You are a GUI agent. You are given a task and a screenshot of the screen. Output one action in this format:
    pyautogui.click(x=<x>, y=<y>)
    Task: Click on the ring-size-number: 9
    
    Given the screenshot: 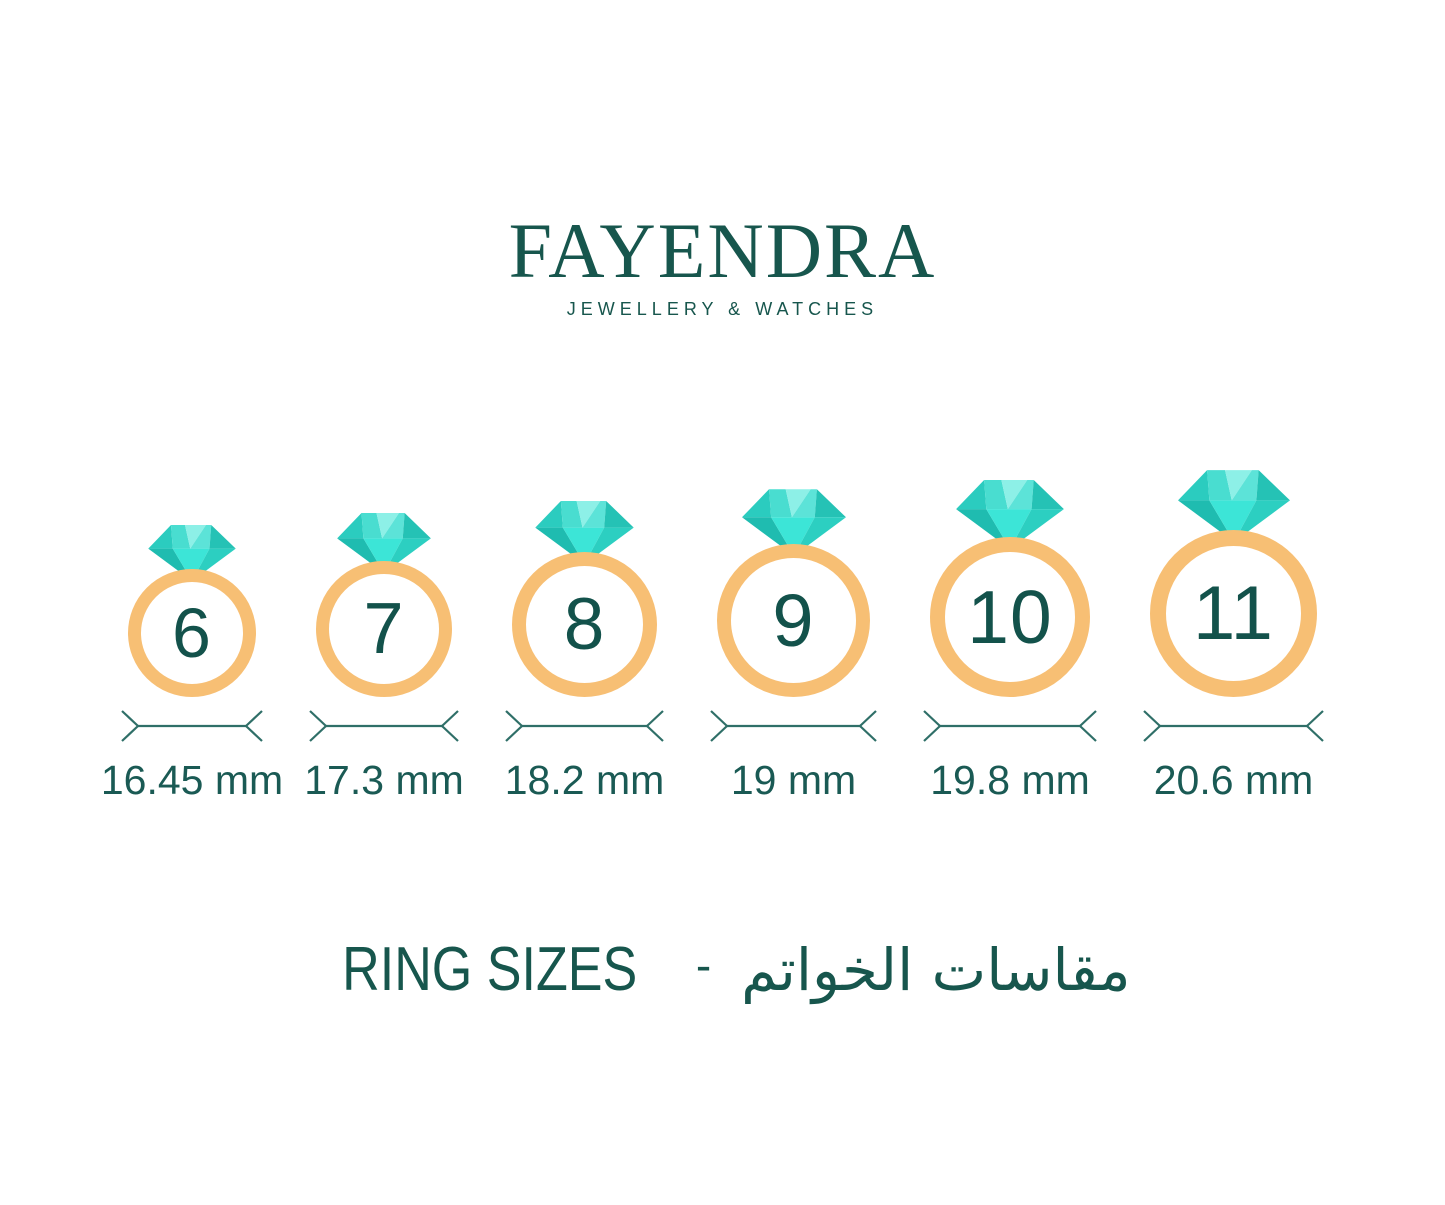 What is the action you would take?
    pyautogui.click(x=793, y=620)
    